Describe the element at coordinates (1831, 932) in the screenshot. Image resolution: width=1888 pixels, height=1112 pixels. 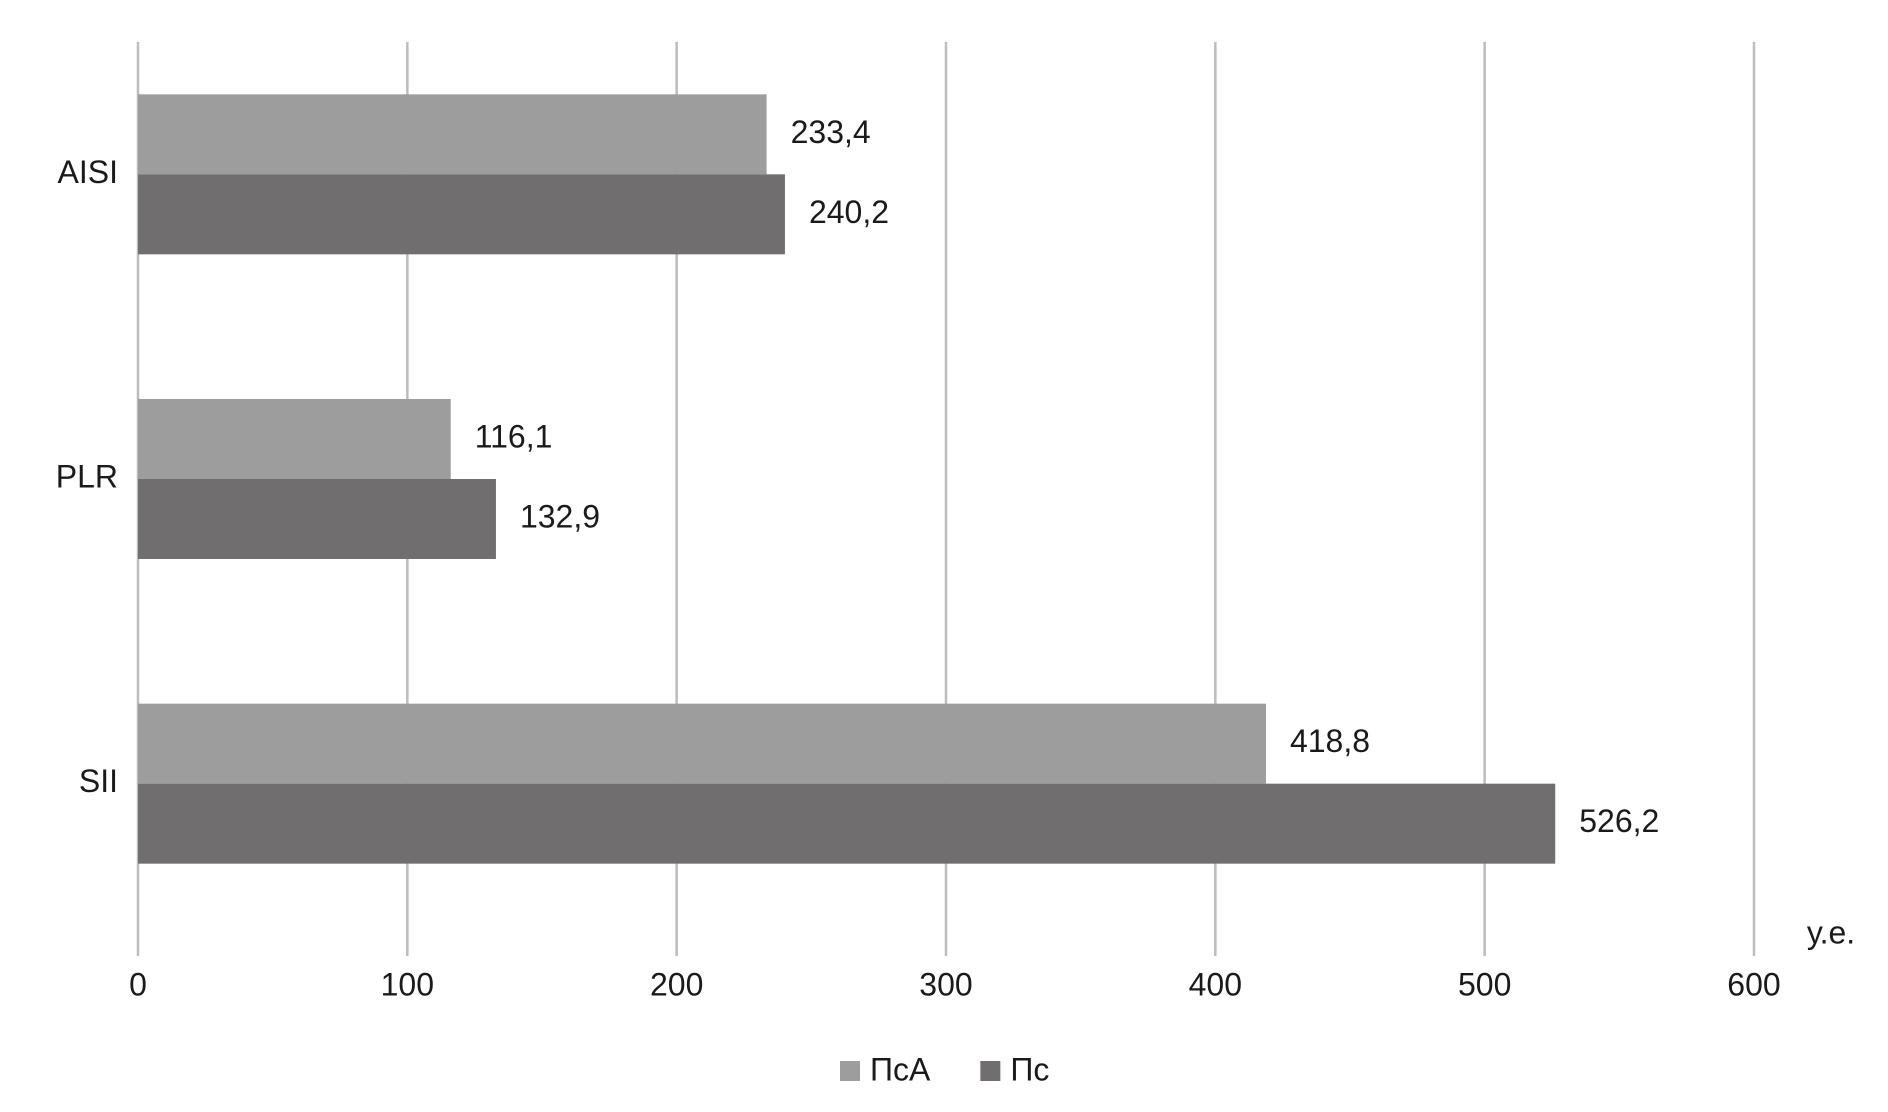
I see `axis-unit-label: у.е.` at that location.